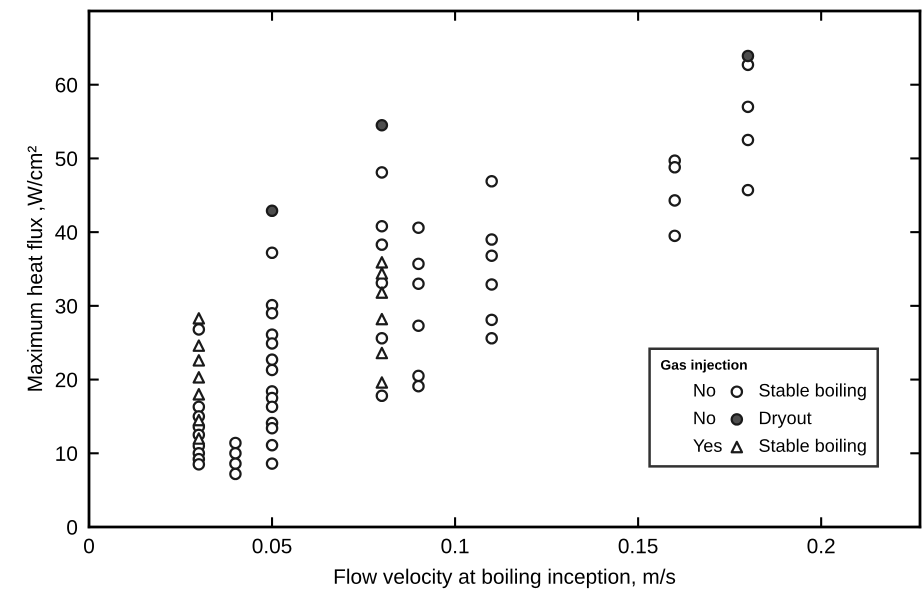  What do you see at coordinates (72, 527) in the screenshot?
I see `y-tick-label: 0` at bounding box center [72, 527].